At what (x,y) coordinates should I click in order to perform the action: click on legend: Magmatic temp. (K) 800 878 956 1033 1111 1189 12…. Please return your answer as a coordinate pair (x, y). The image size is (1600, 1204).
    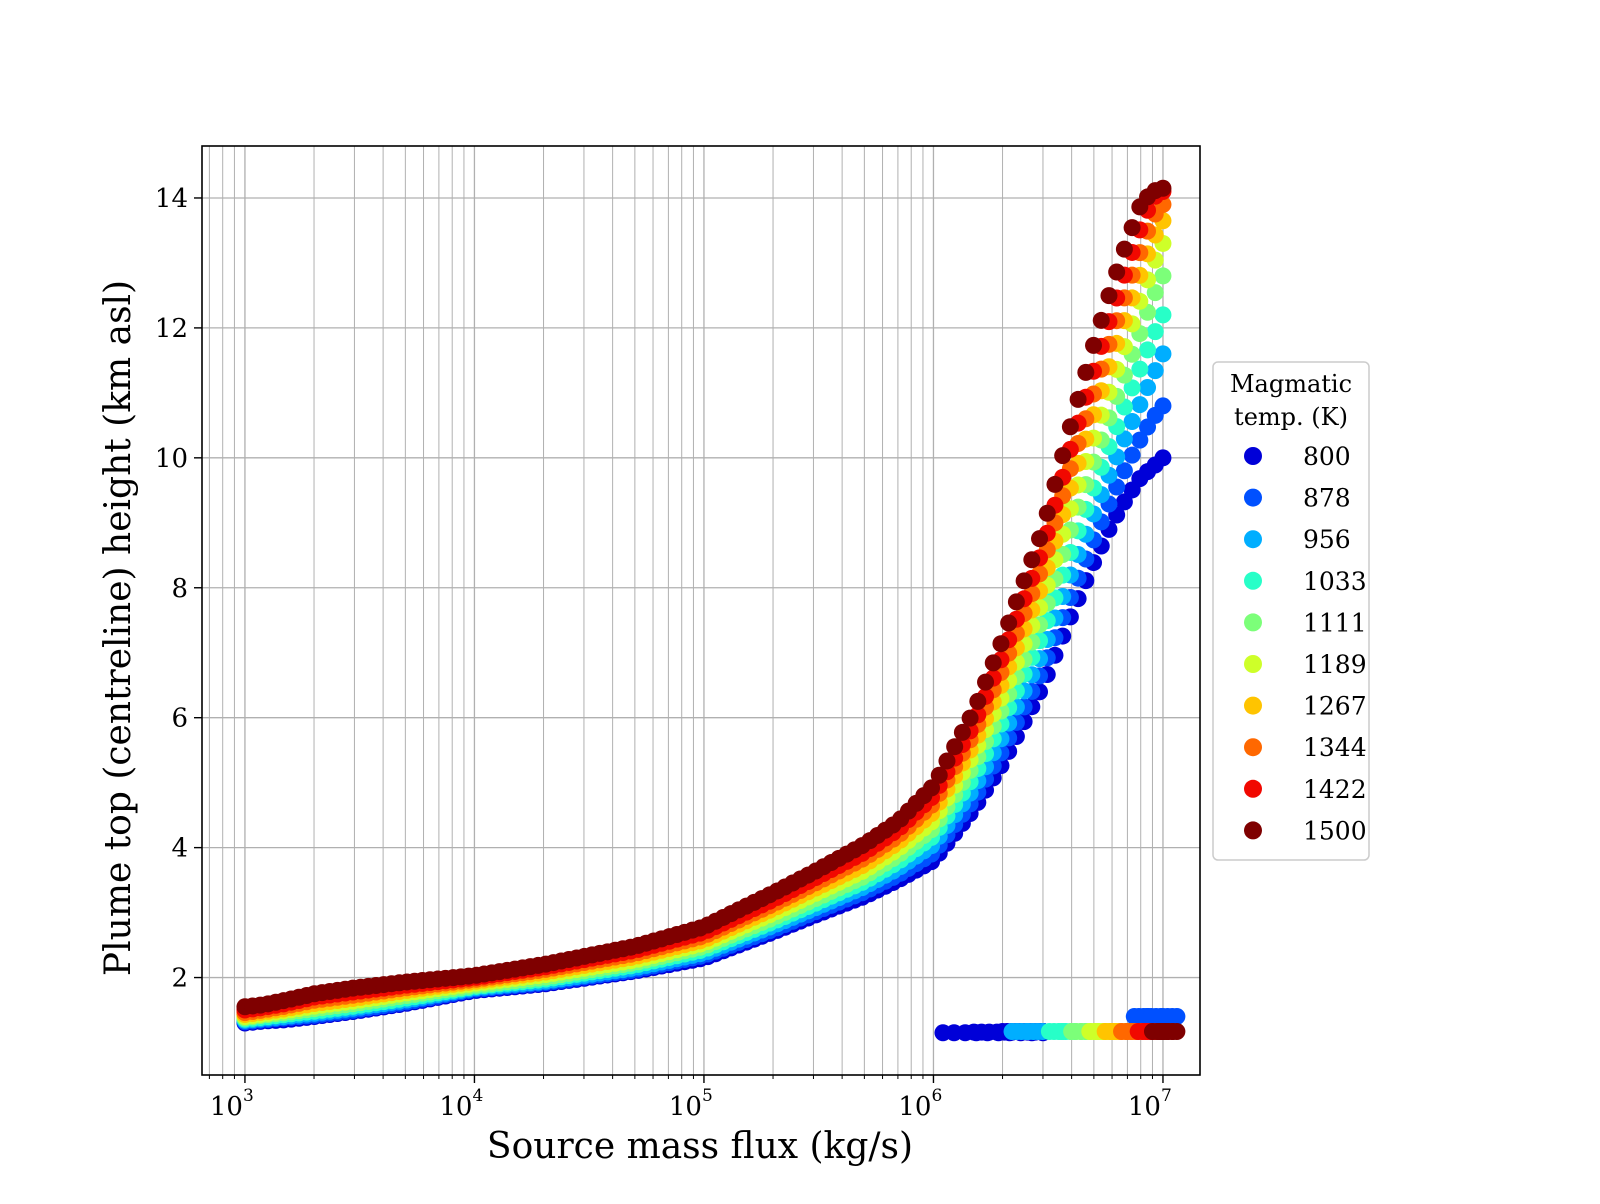
    Looking at the image, I should click on (1291, 611).